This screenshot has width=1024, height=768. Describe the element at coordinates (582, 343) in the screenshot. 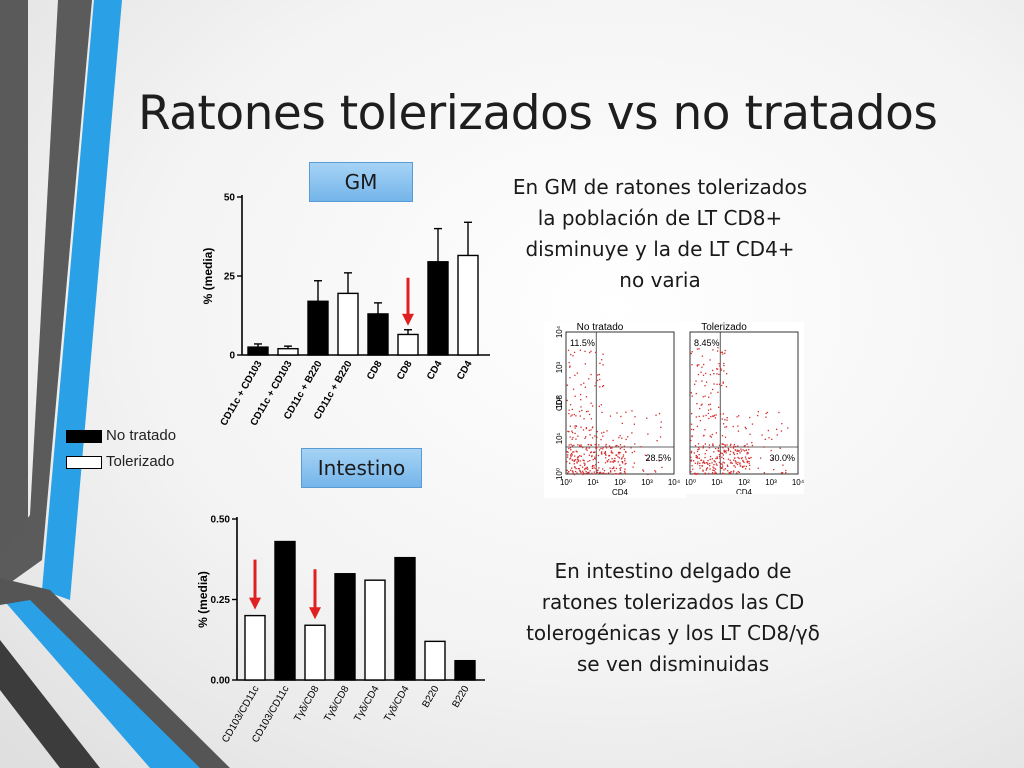

I see `quadrant-label-top-left: 11.5%` at that location.